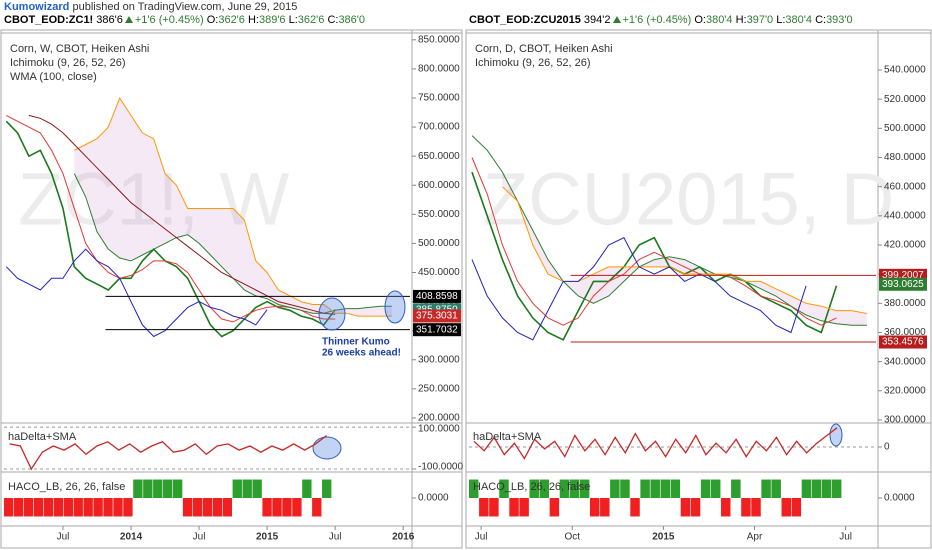  Describe the element at coordinates (821, 20) in the screenshot. I see `ohlc-key: C:` at that location.